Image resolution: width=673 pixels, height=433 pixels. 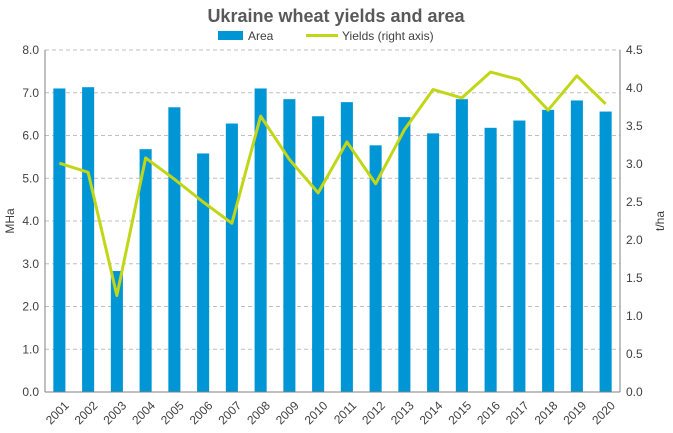 I want to click on left-tick-label: 6.0, so click(x=30, y=136).